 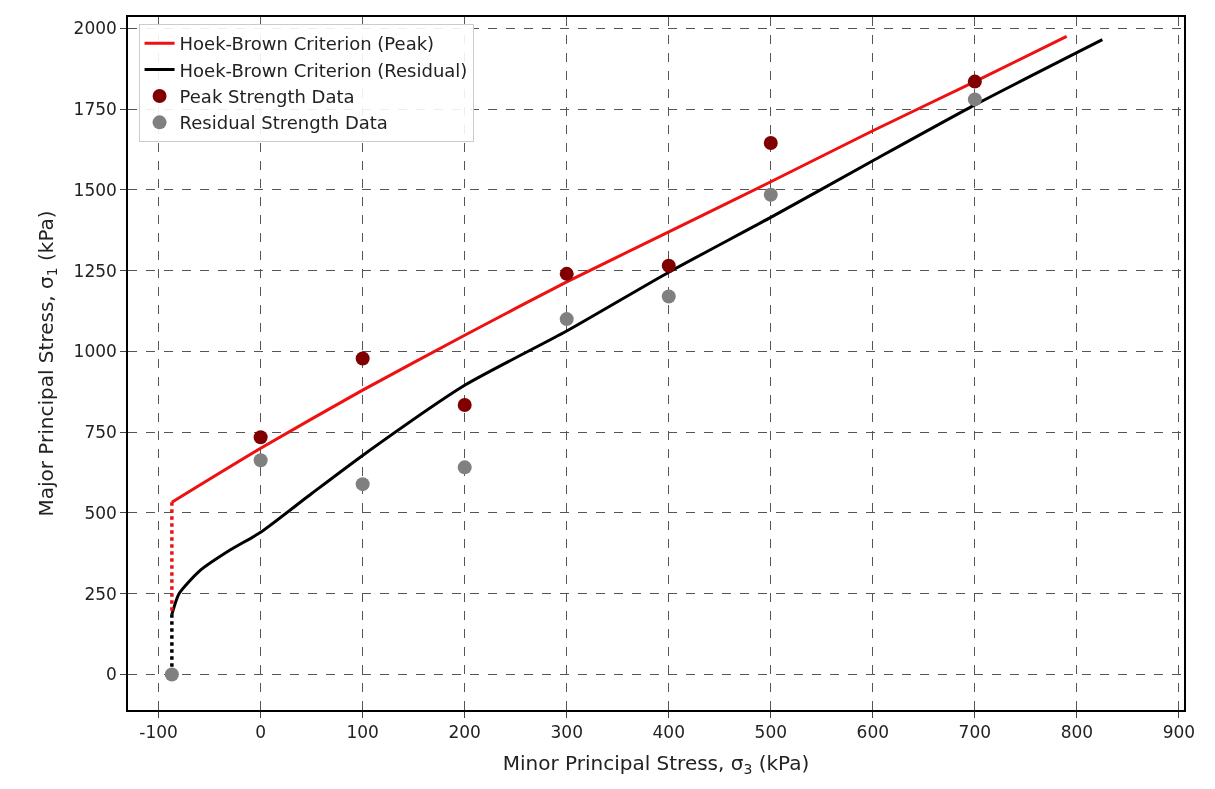 I want to click on legend-label: Peak Strength Data, so click(x=267, y=96).